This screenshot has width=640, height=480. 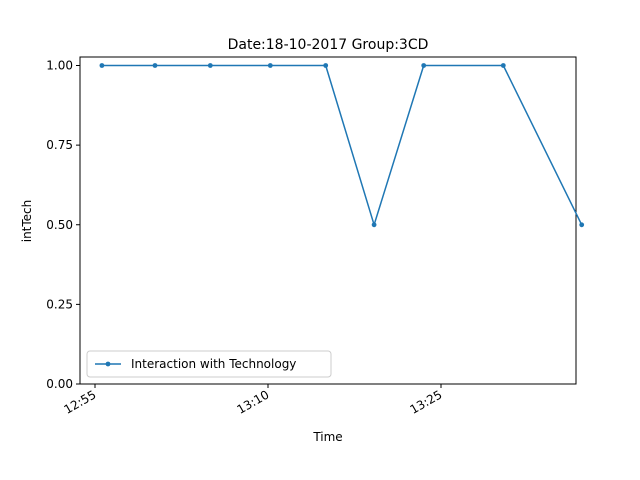 I want to click on y-axis-label: intTech, so click(x=27, y=221).